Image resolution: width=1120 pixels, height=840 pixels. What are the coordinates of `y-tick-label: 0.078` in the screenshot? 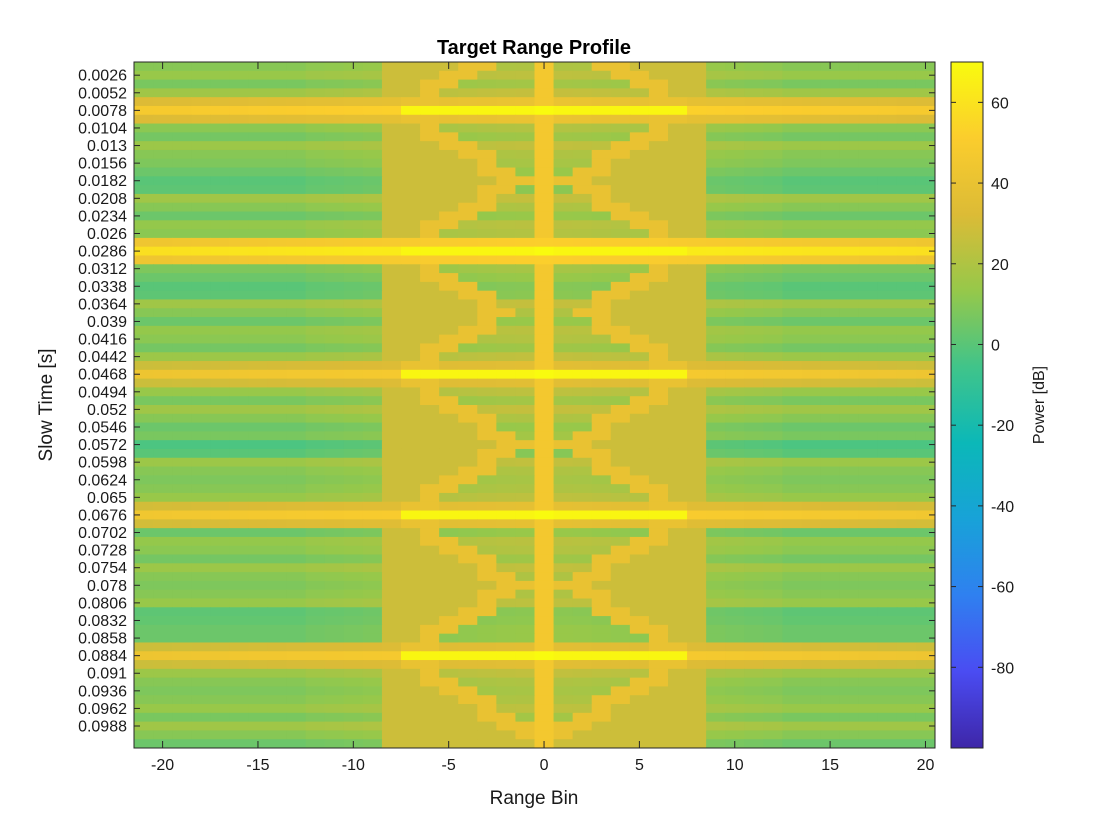 It's located at (107, 586).